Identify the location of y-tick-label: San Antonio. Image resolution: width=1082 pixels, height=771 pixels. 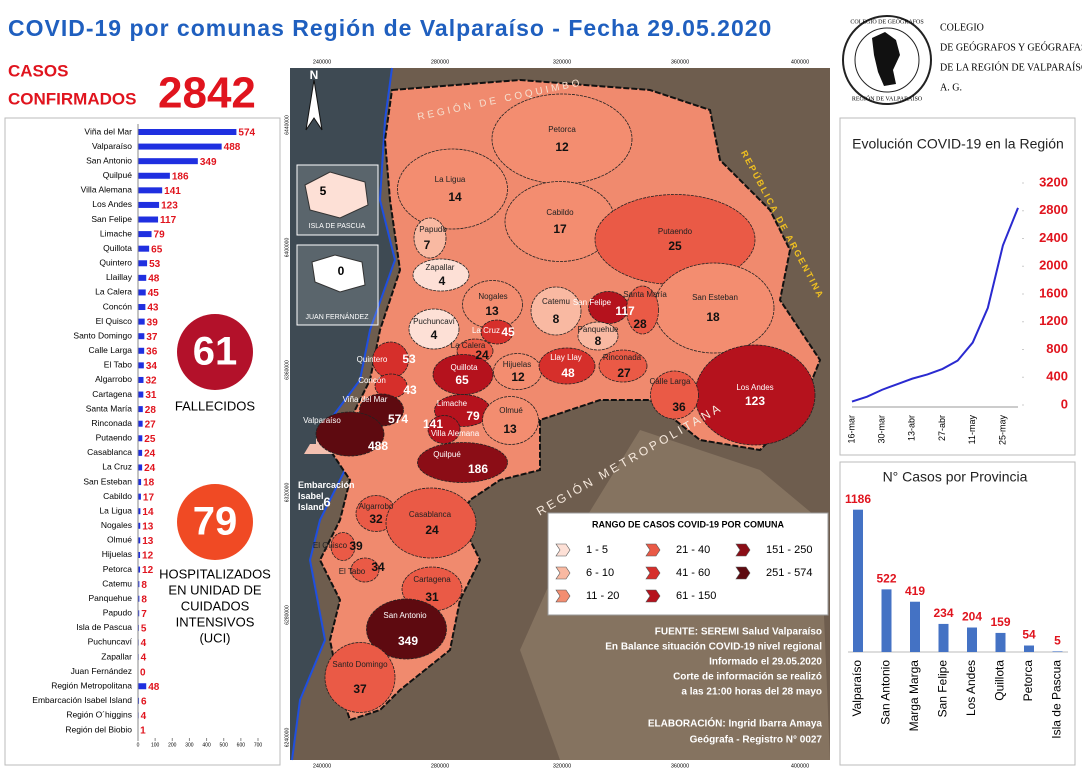
(109, 160).